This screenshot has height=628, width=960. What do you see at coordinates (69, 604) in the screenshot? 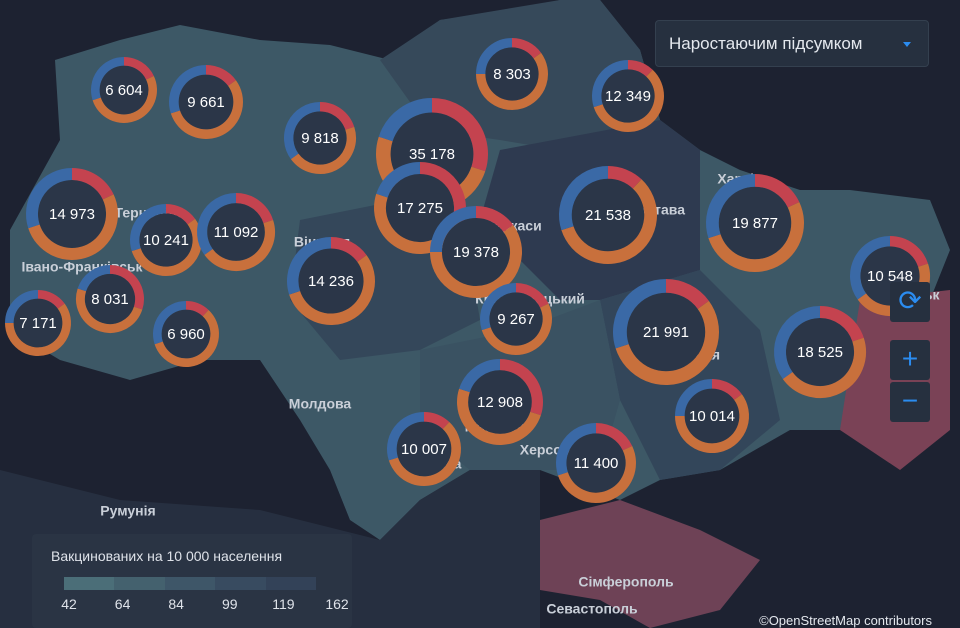
I see `legend-tick: 42` at bounding box center [69, 604].